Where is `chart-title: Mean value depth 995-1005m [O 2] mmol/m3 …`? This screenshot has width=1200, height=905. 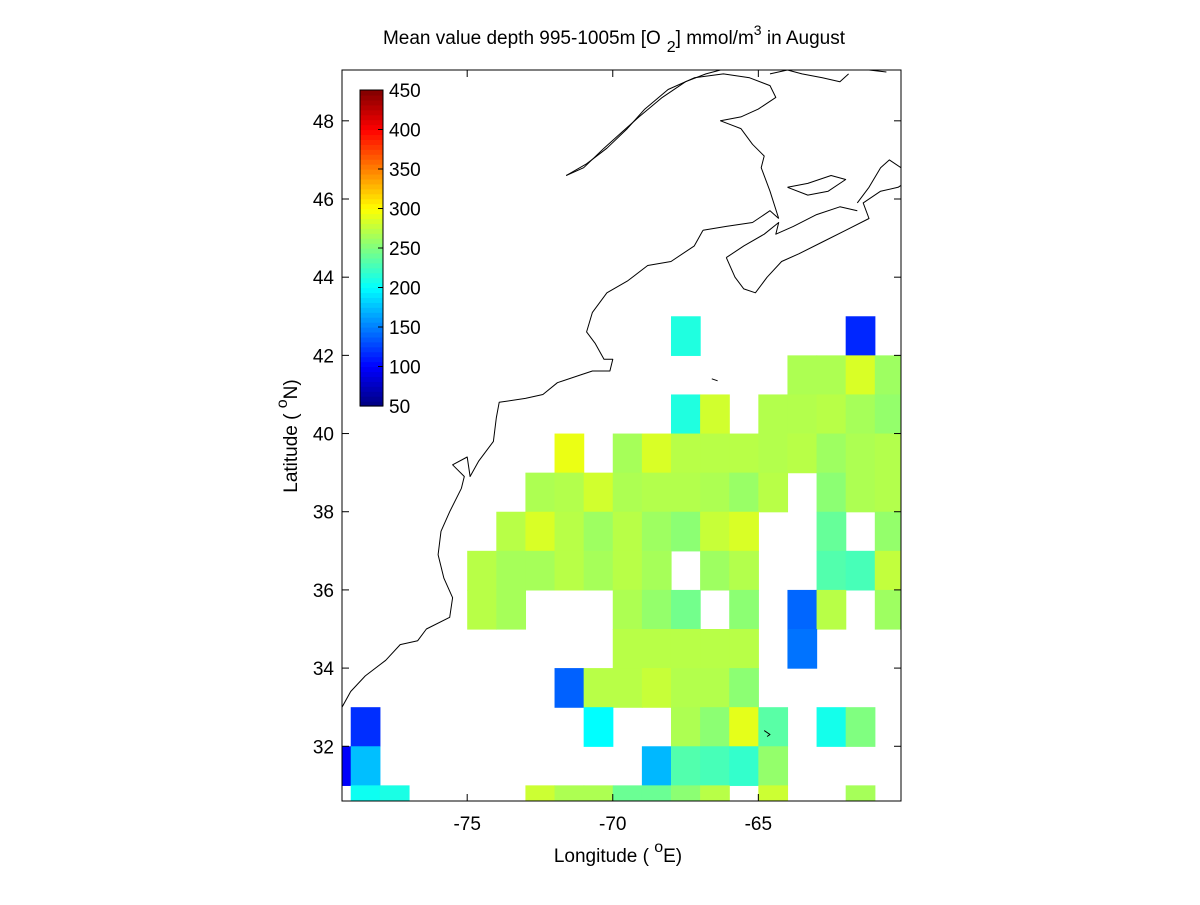
chart-title: Mean value depth 995-1005m [O 2] mmol/m3 … is located at coordinates (614, 39).